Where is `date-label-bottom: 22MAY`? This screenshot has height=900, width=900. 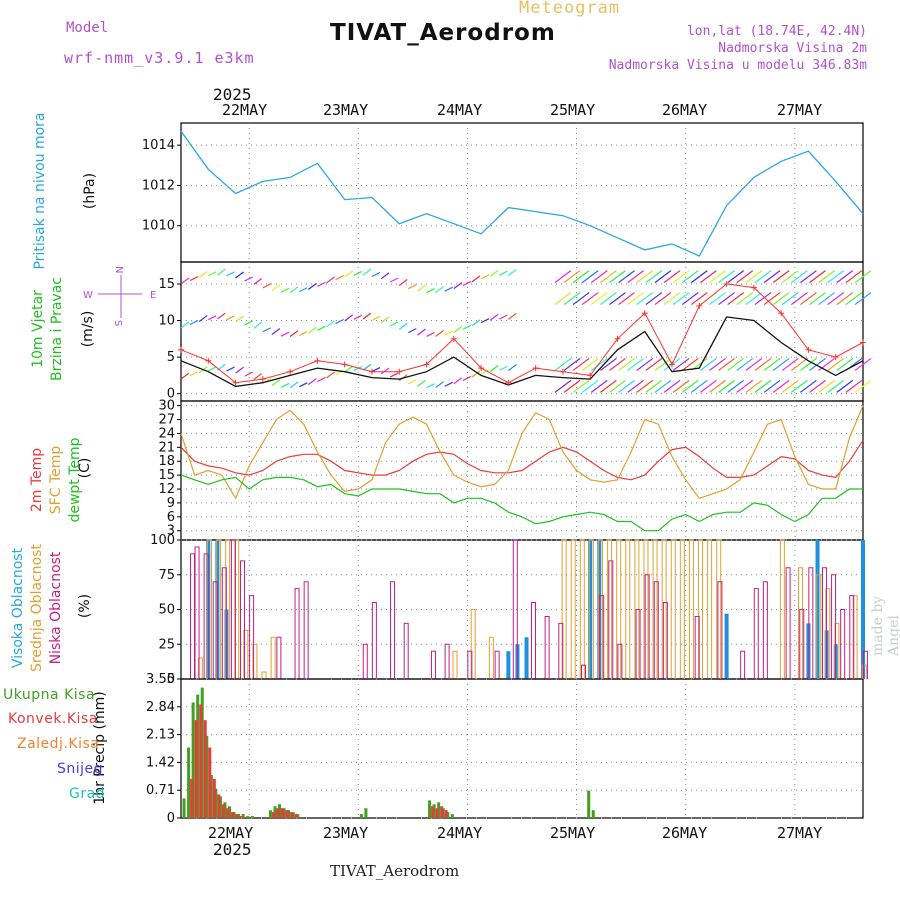
date-label-bottom: 22MAY is located at coordinates (231, 833).